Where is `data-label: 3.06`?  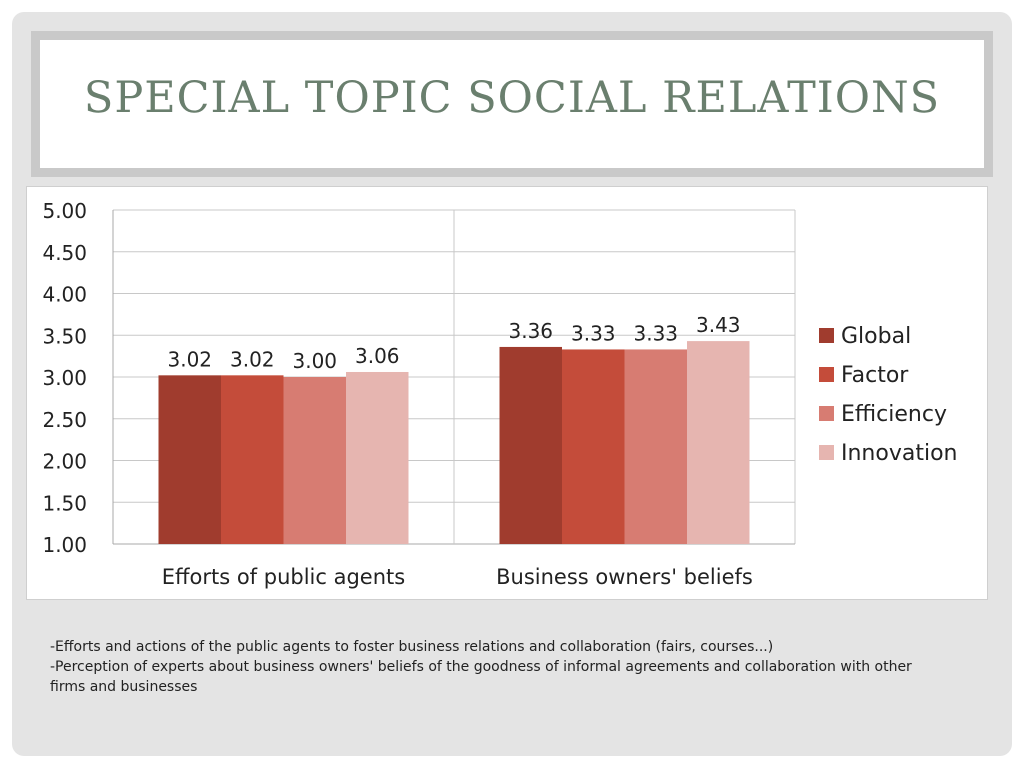
data-label: 3.06 is located at coordinates (377, 356).